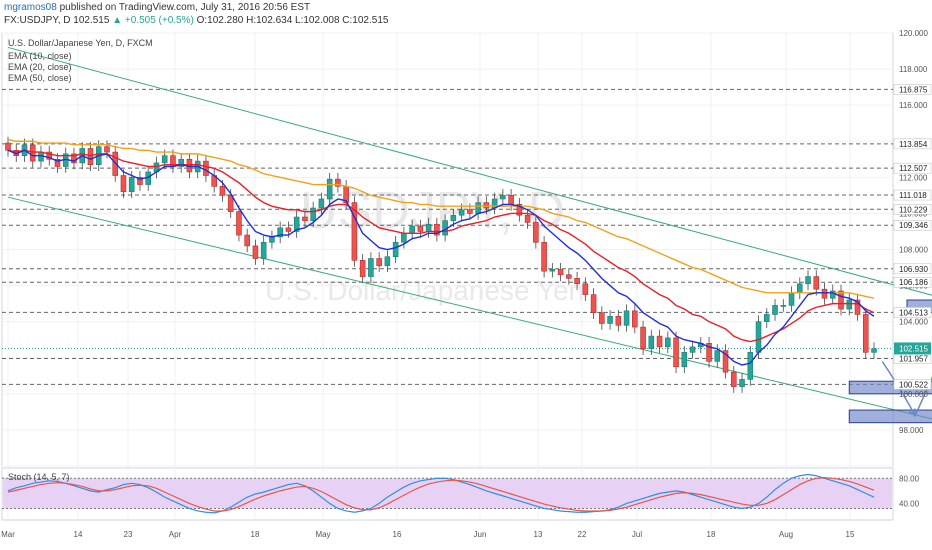  Describe the element at coordinates (890, 416) in the screenshot. I see `target-zone` at that location.